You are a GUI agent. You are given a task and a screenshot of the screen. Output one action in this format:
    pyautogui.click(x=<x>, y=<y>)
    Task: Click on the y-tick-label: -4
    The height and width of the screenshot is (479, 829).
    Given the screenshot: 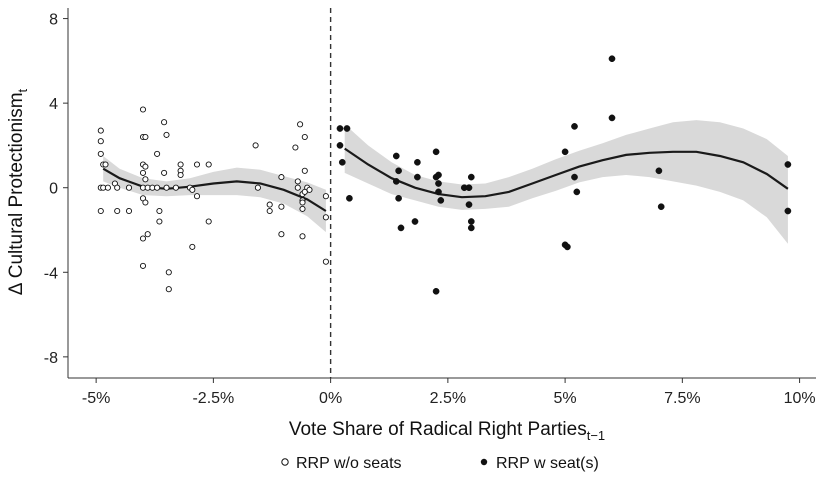 What is the action you would take?
    pyautogui.click(x=51, y=273)
    